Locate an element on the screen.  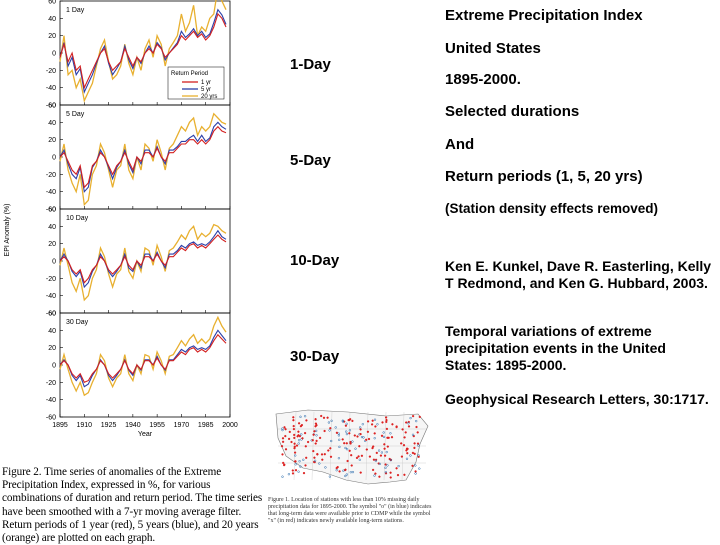
duration-label-1day: 1-Day is located at coordinates (310, 64).